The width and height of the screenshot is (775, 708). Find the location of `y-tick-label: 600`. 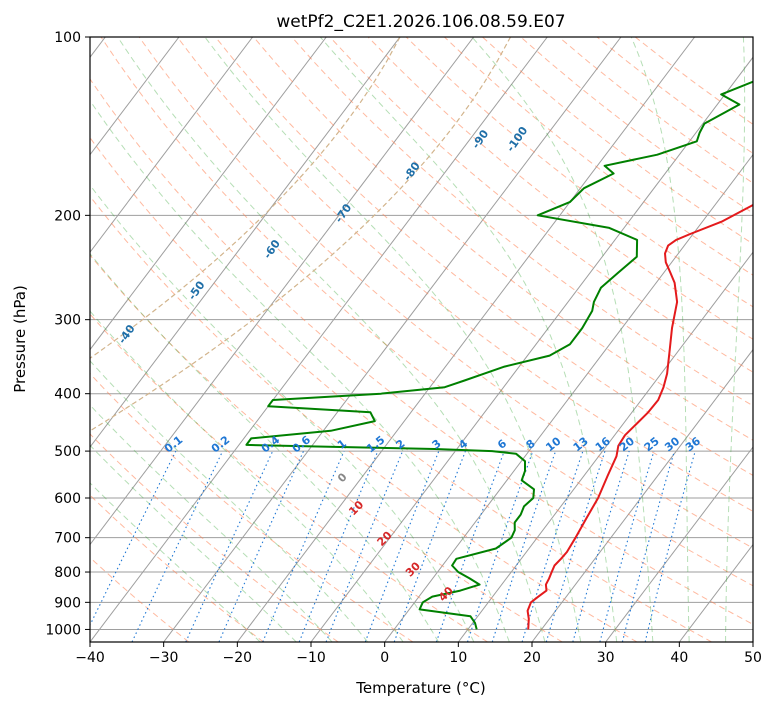

y-tick-label: 600 is located at coordinates (67, 499).